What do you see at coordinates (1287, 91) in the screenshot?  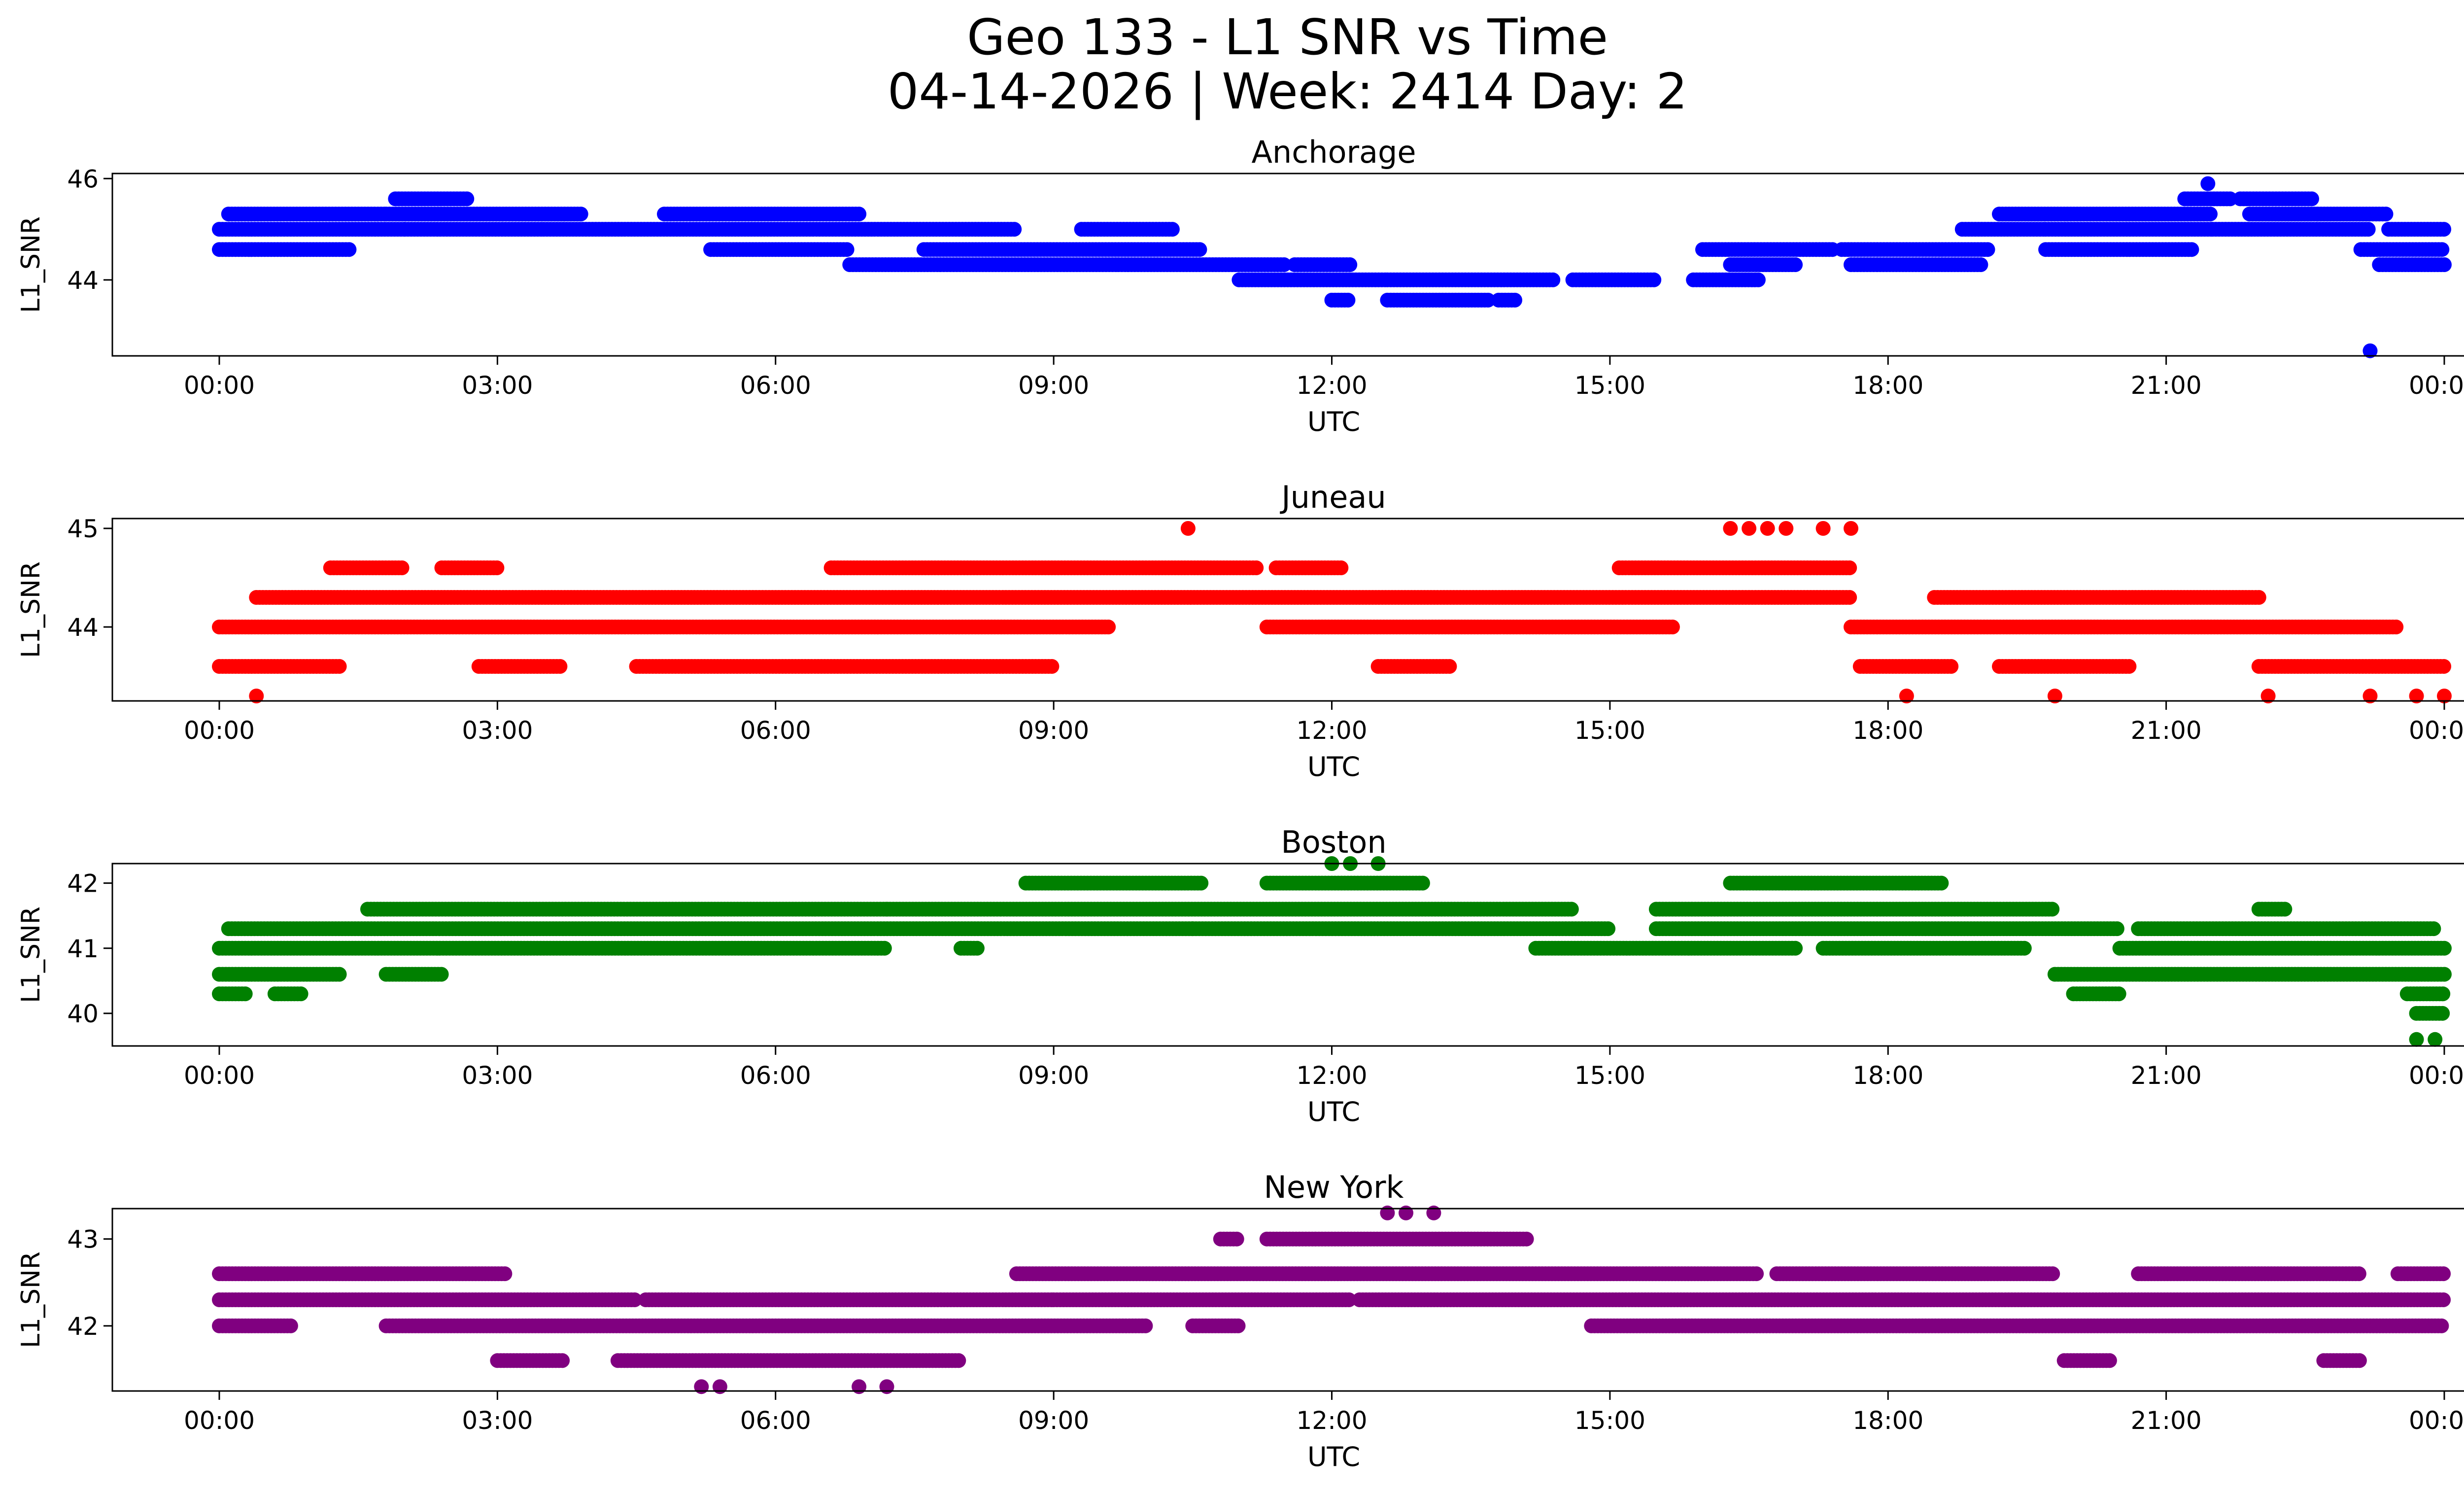 I see `figure-title-line-2: 04-14-2026 | Week: 2414 Day: 2` at bounding box center [1287, 91].